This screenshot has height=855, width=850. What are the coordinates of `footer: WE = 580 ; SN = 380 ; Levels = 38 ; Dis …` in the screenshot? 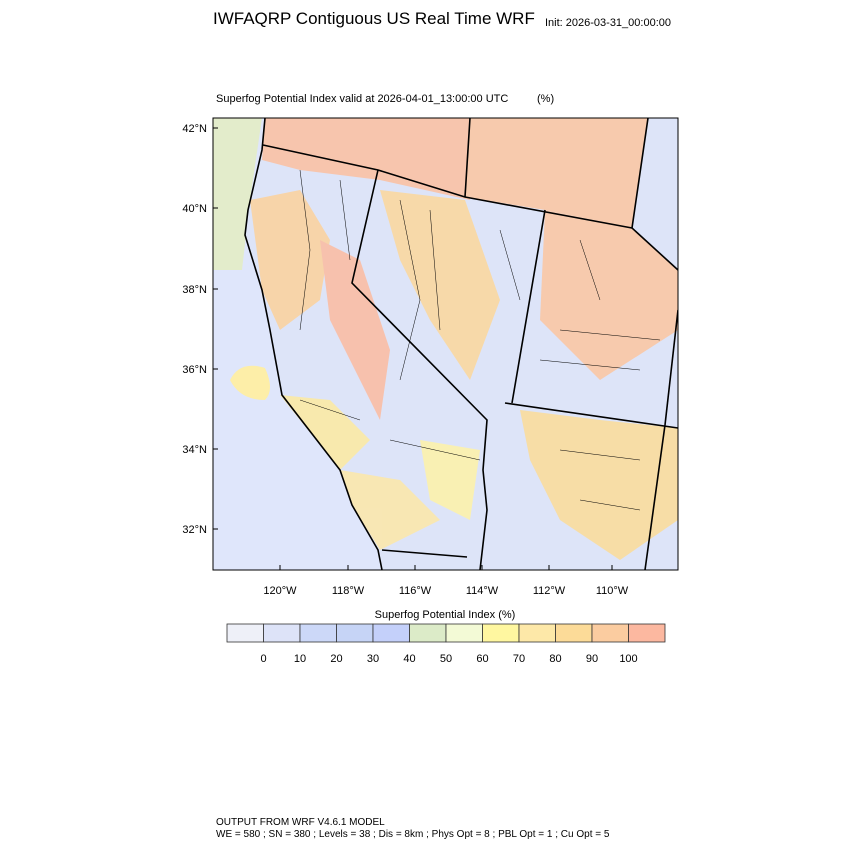 It's located at (413, 834).